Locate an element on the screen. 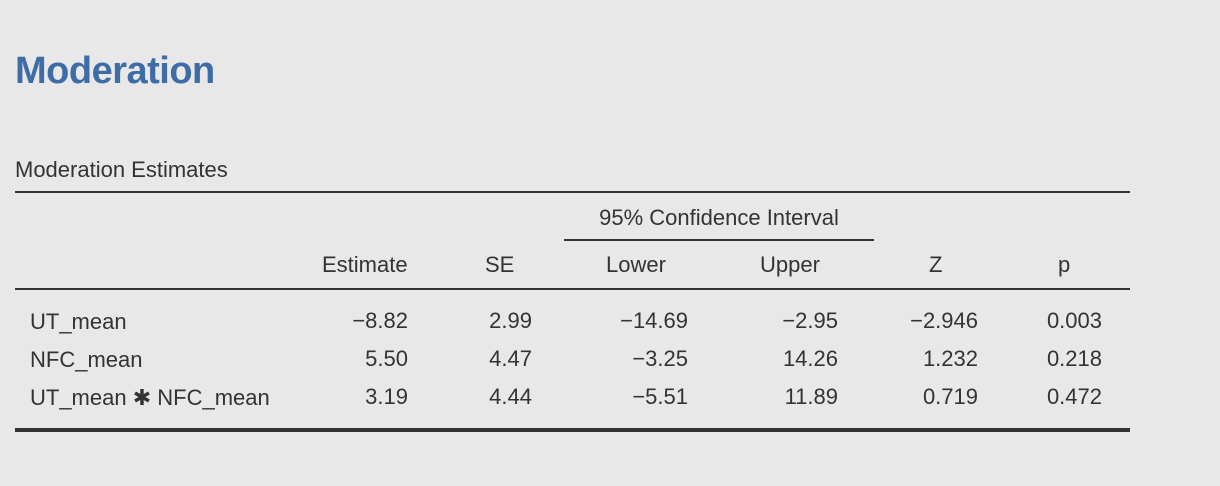 The width and height of the screenshot is (1220, 486). cell-z: −2.946 is located at coordinates (944, 320).